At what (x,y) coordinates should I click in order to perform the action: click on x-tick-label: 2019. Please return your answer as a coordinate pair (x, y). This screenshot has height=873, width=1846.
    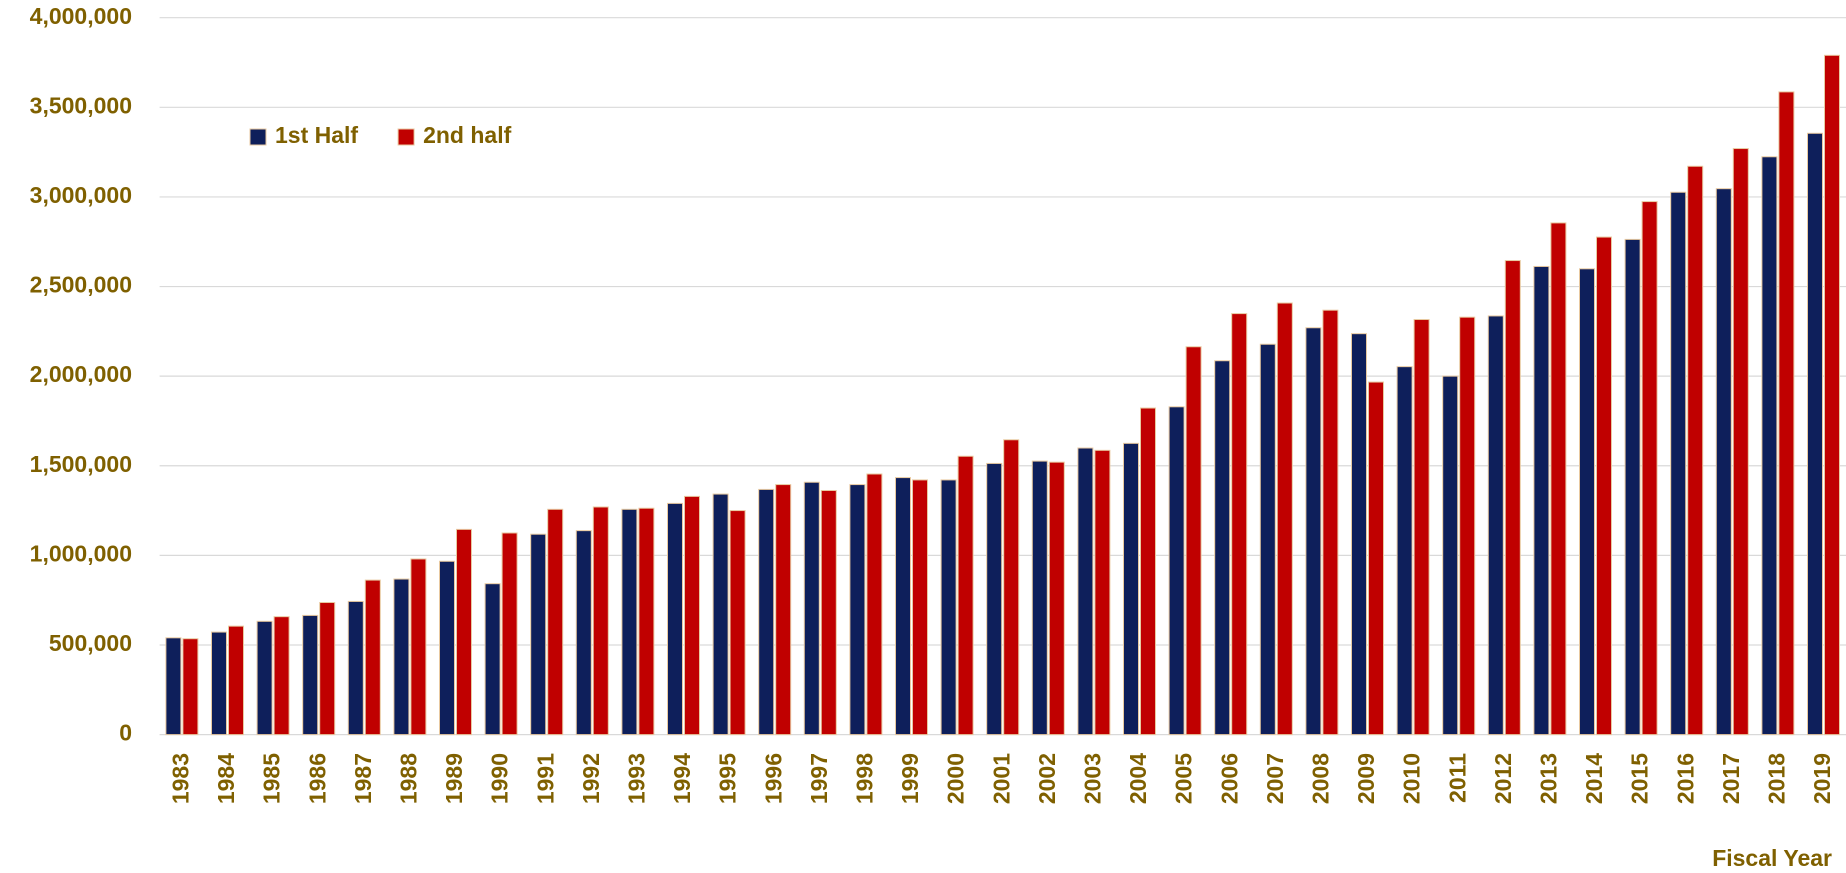
    Looking at the image, I should click on (1822, 778).